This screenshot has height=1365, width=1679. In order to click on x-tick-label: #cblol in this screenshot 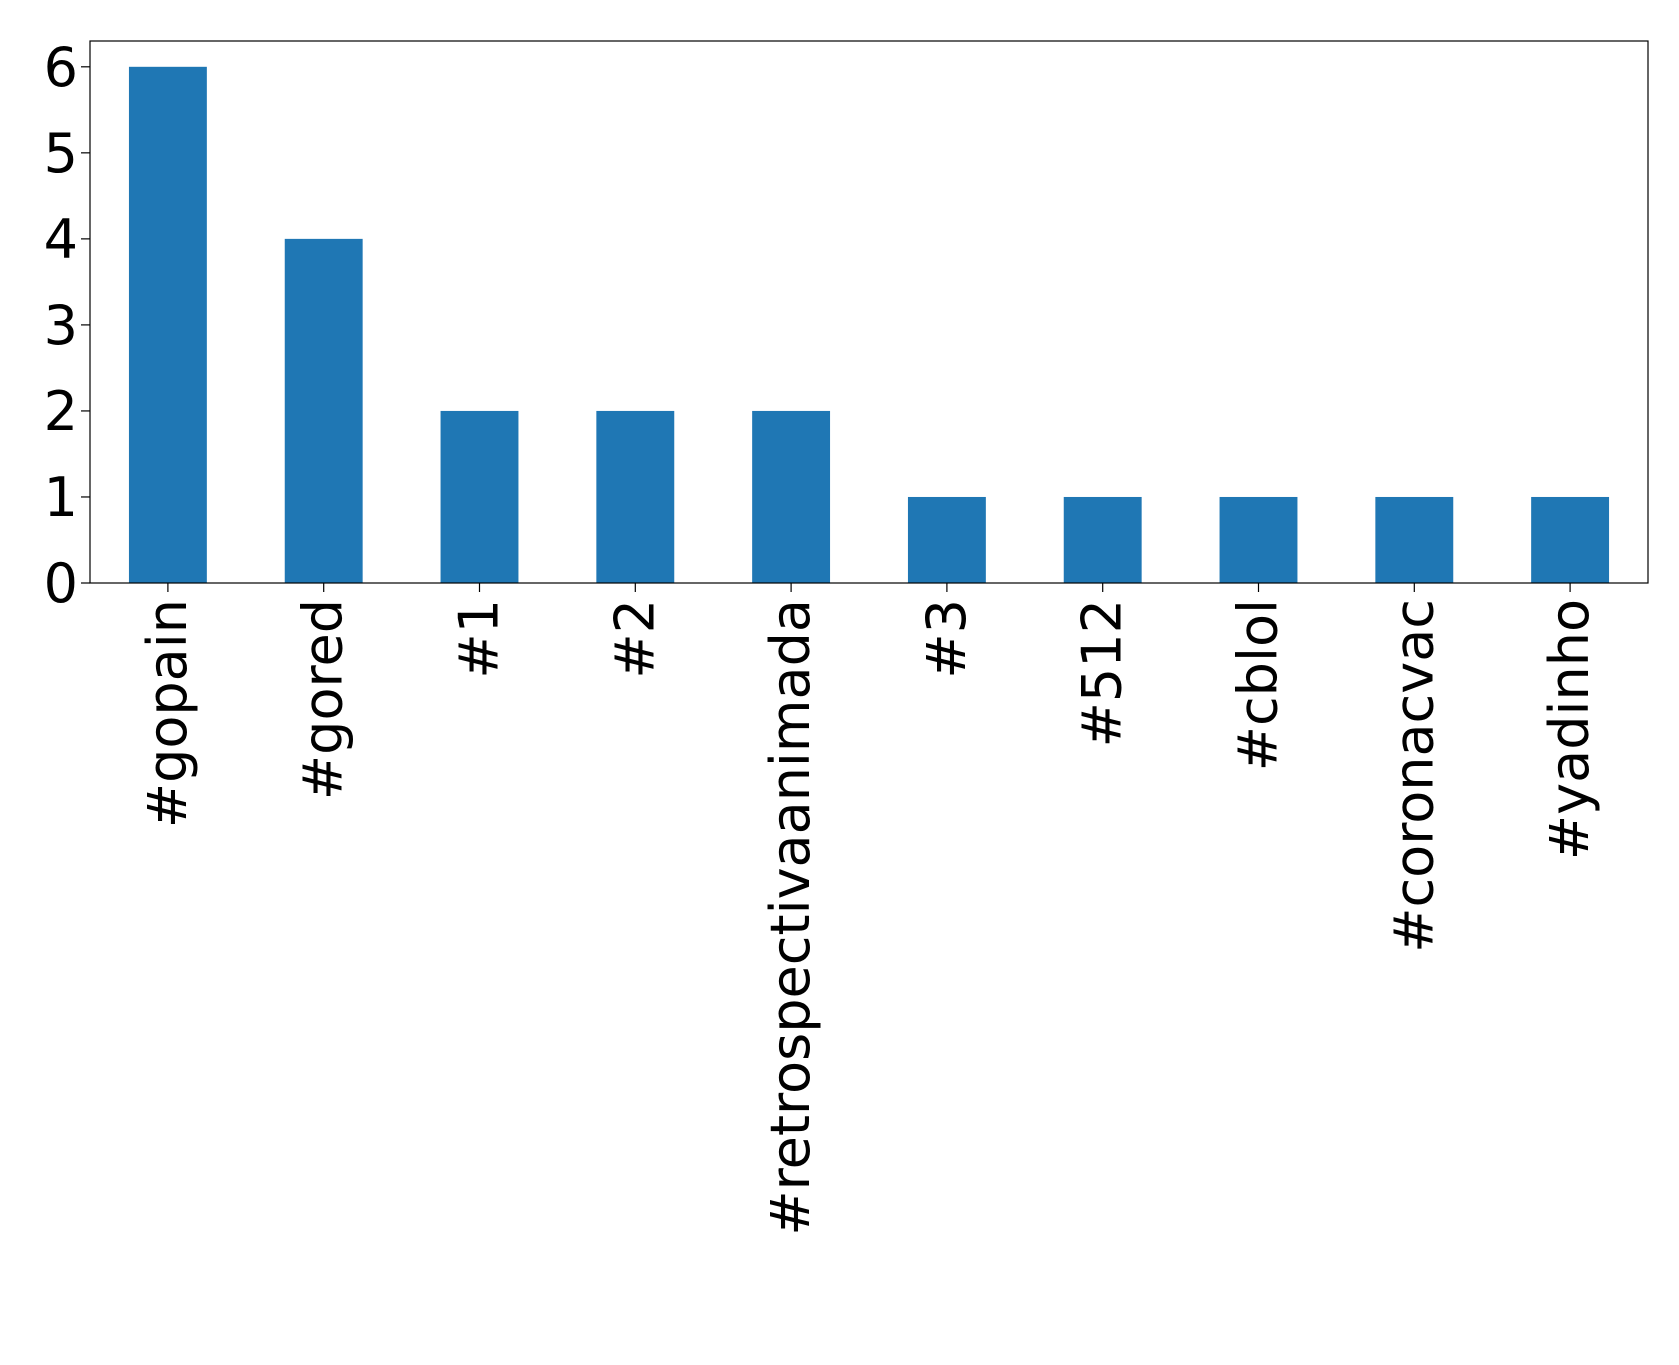, I will do `click(1258, 685)`.